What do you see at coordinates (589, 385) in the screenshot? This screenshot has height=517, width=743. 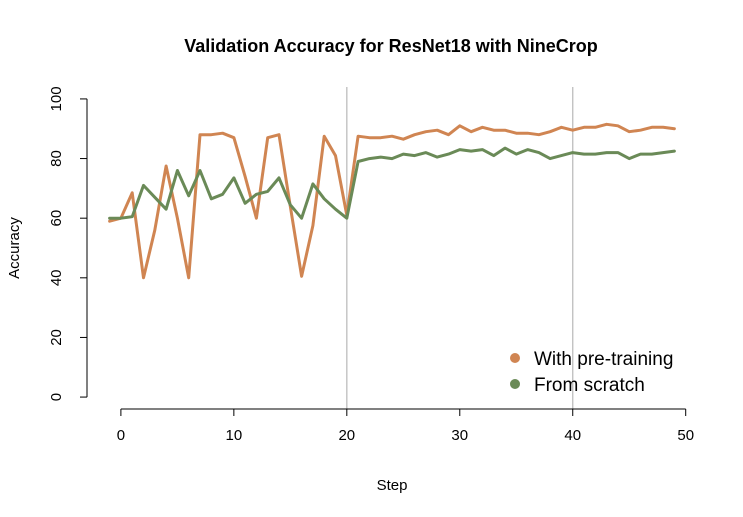 I see `legend-label-from-scratch: From scratch` at bounding box center [589, 385].